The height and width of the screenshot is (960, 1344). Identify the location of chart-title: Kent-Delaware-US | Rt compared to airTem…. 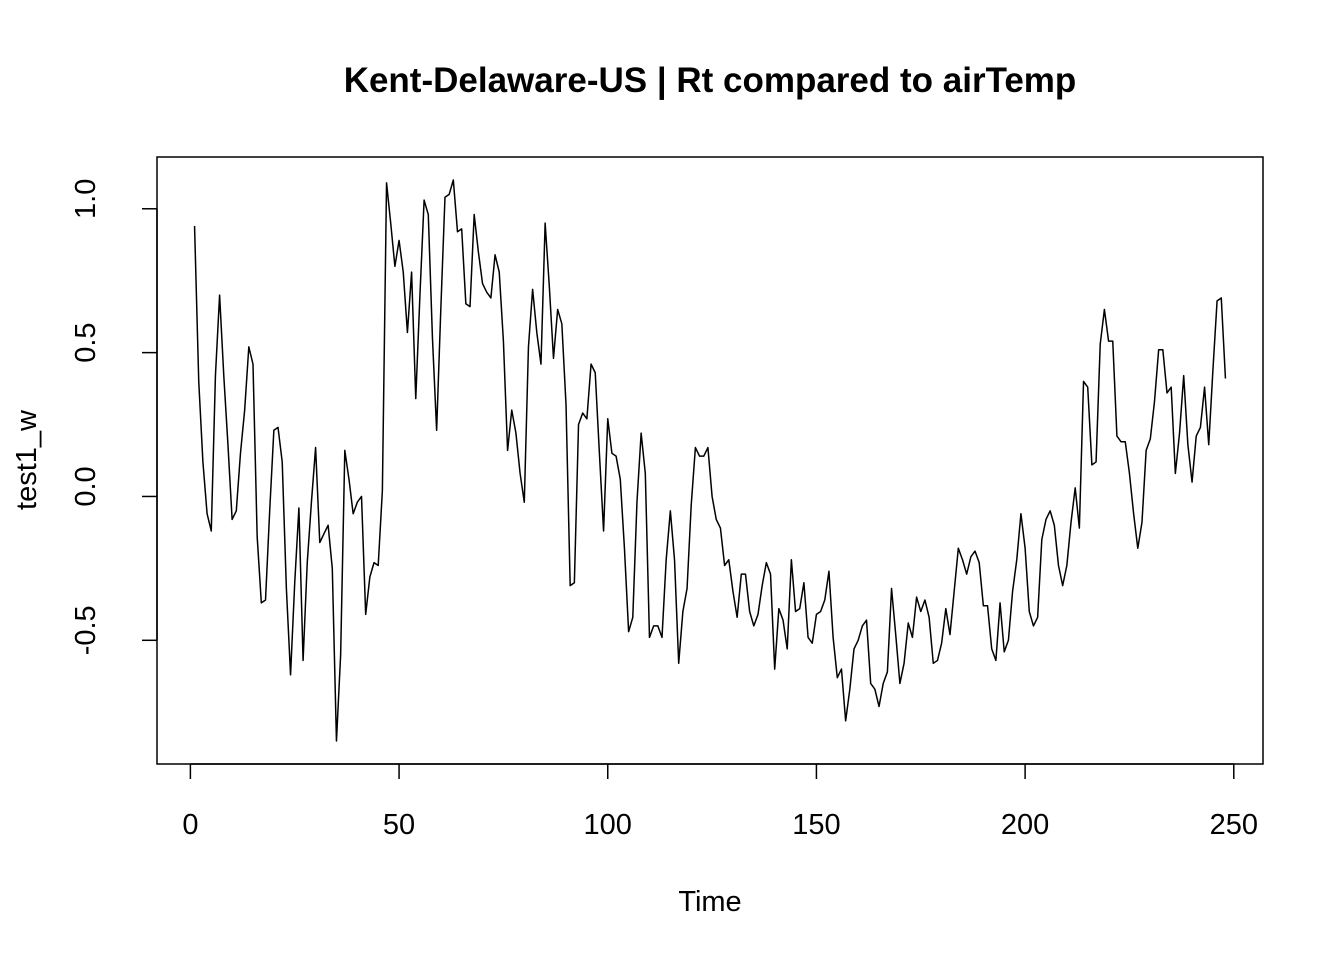
(710, 80).